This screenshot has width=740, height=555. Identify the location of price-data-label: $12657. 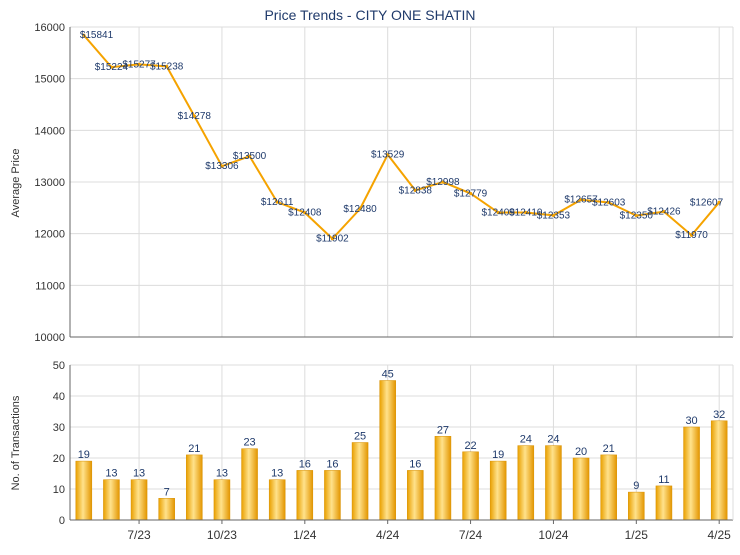
(581, 200).